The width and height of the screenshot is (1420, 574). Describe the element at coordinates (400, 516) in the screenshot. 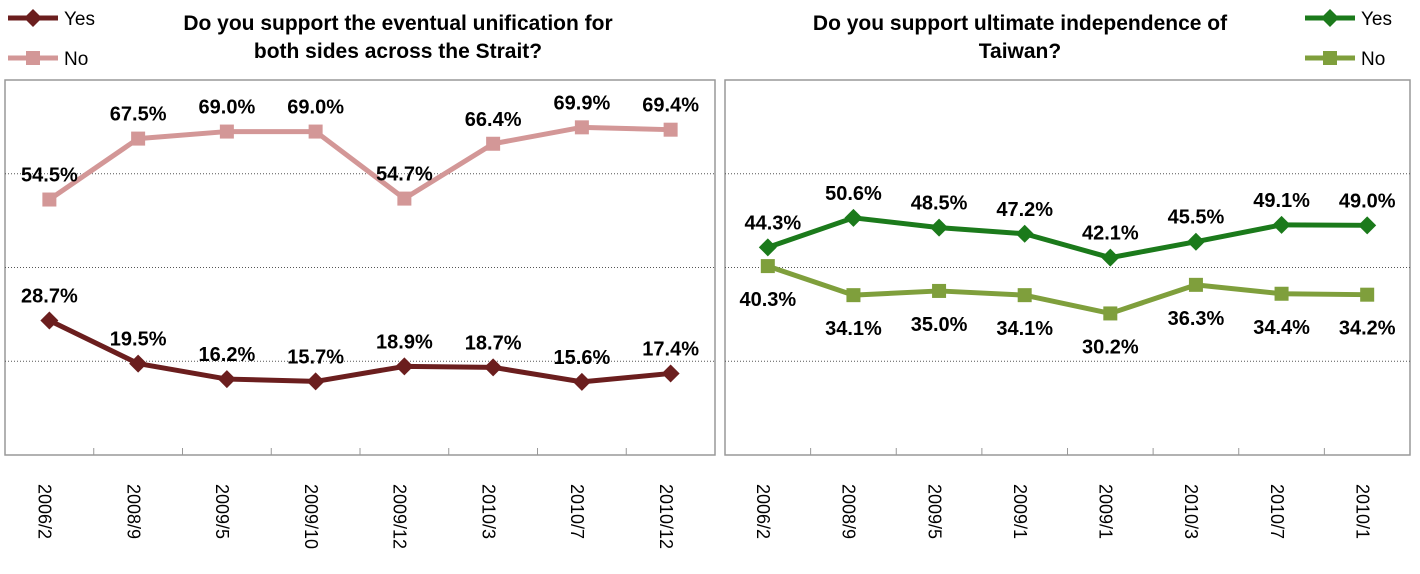

I see `x-tick-label: 2009/12` at that location.